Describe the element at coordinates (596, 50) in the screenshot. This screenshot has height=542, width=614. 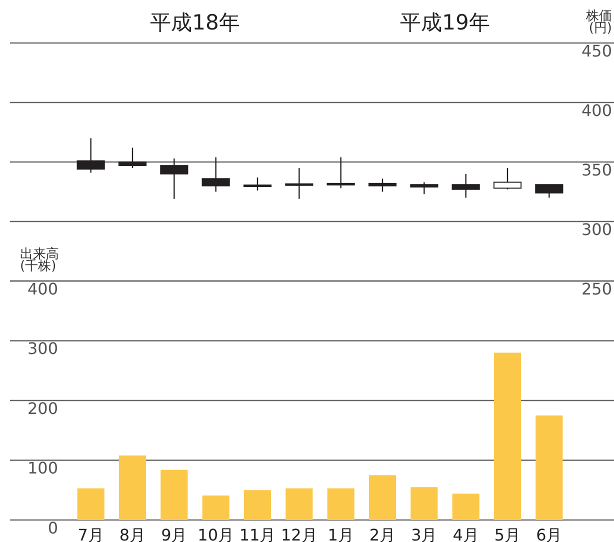
I see `y-tick-label: 450` at that location.